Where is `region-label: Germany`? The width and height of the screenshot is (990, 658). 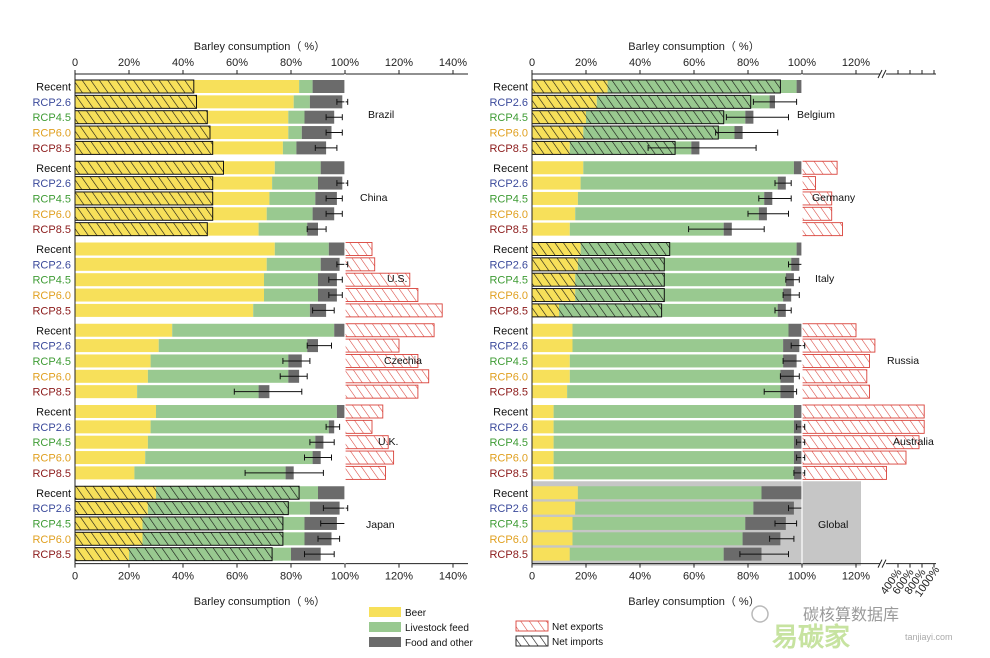 region-label: Germany is located at coordinates (834, 198).